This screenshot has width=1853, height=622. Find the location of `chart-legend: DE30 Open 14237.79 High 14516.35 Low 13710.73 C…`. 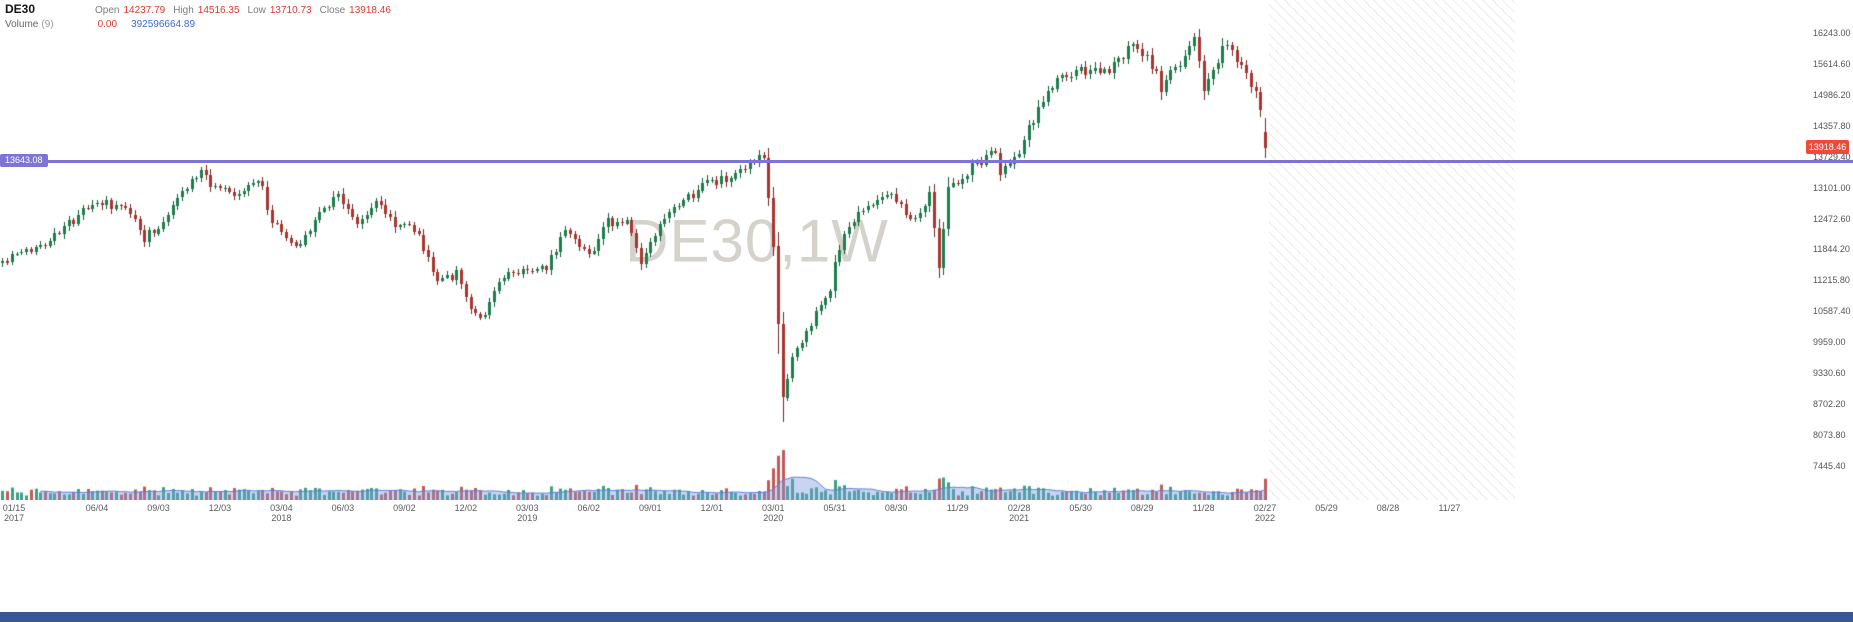

chart-legend: DE30 Open 14237.79 High 14516.35 Low 13710.73 C… is located at coordinates (198, 17).